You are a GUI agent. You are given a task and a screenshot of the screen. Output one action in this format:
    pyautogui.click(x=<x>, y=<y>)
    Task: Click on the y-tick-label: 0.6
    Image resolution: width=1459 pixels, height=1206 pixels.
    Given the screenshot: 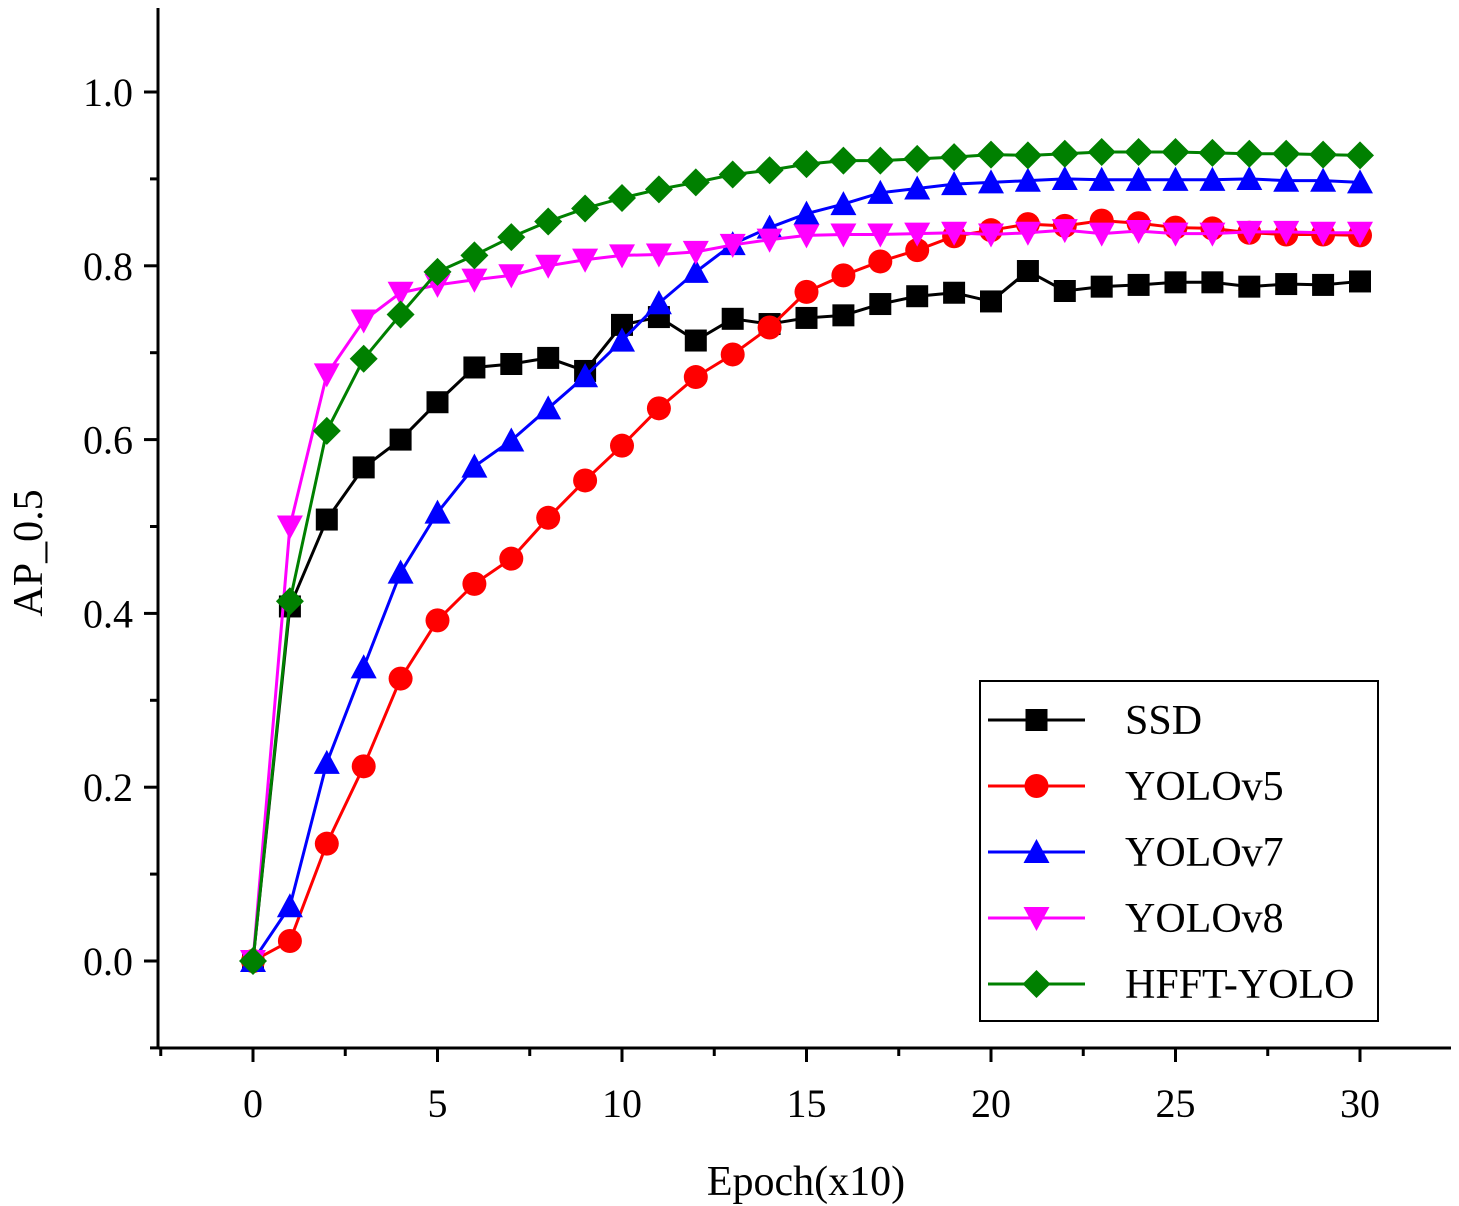 What is the action you would take?
    pyautogui.click(x=108, y=440)
    